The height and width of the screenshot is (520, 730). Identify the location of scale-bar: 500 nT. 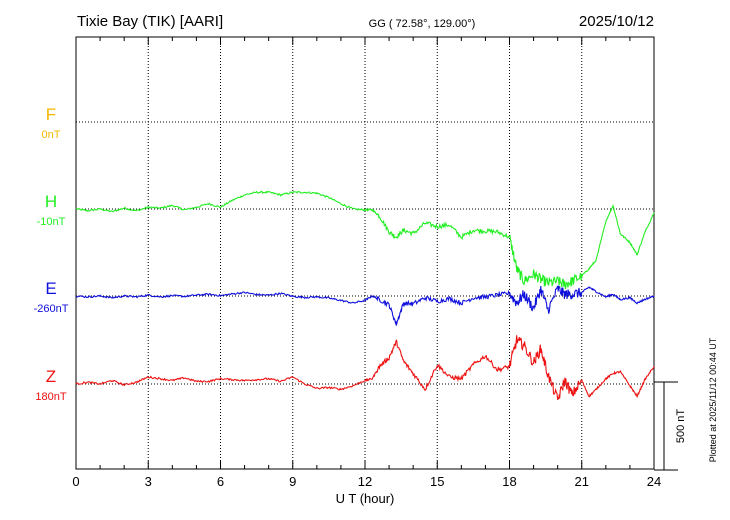
(670, 426).